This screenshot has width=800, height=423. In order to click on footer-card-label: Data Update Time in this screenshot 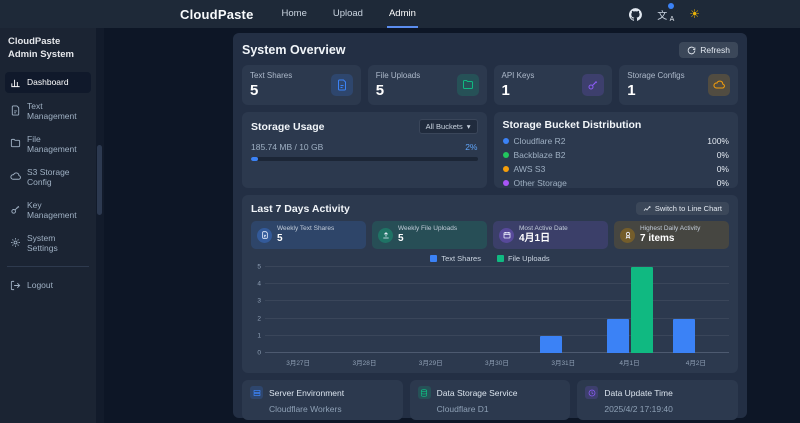, I will do `click(638, 392)`.